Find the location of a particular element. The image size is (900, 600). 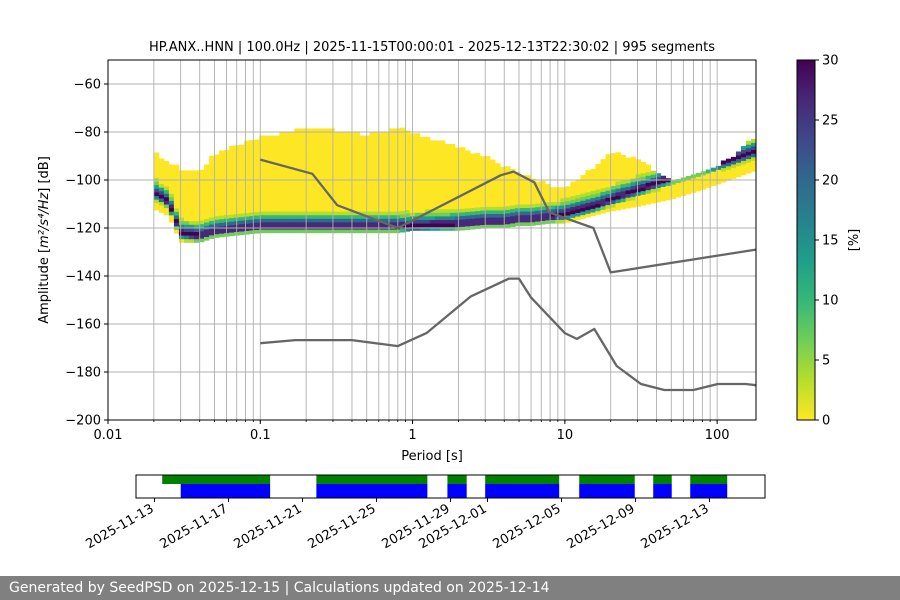

colorbar-tick-label: 10 is located at coordinates (830, 301).